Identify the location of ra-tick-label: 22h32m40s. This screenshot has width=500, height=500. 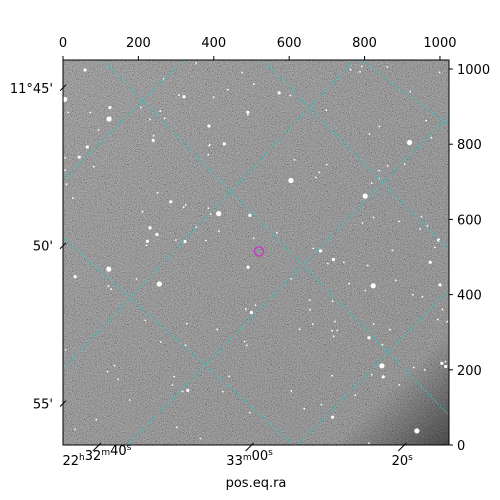
(97, 456).